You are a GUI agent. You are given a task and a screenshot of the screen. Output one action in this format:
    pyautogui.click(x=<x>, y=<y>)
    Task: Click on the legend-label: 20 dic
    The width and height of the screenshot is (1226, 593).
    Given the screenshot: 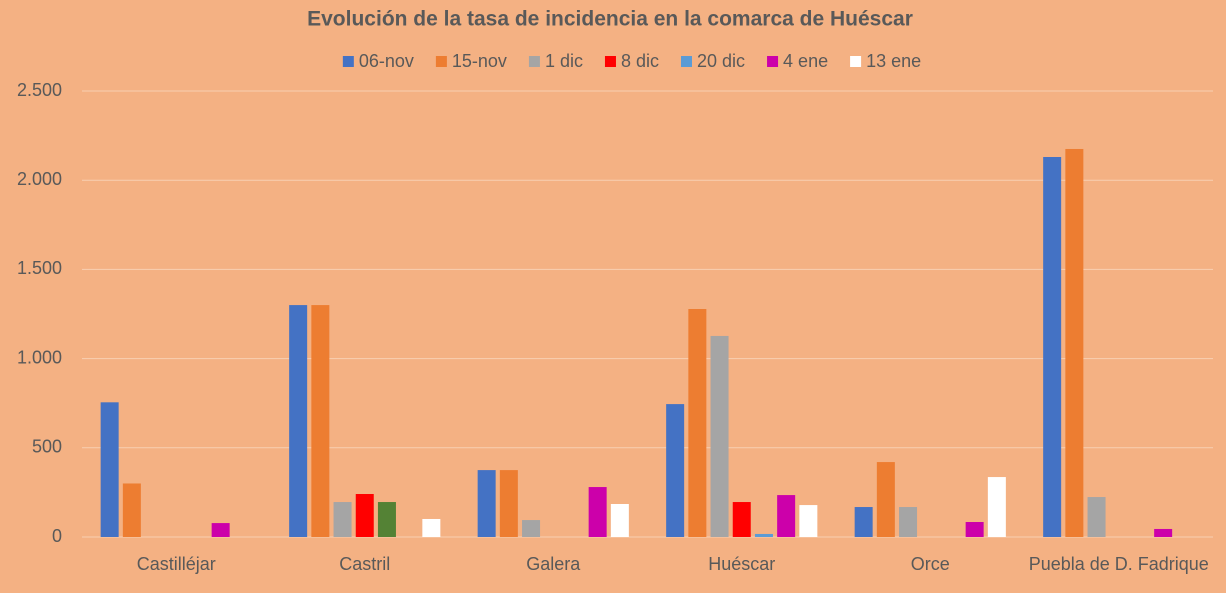 What is the action you would take?
    pyautogui.click(x=721, y=61)
    